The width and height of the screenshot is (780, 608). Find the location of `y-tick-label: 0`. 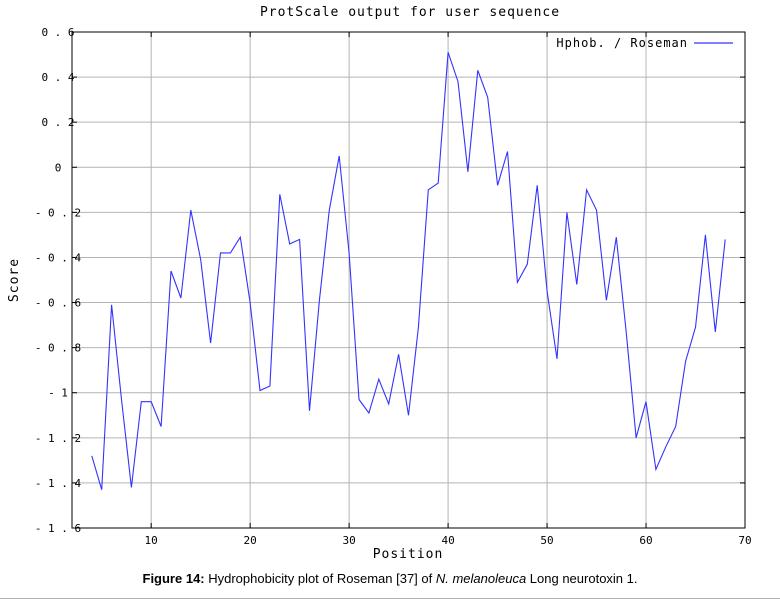

y-tick-label: 0 is located at coordinates (58, 167).